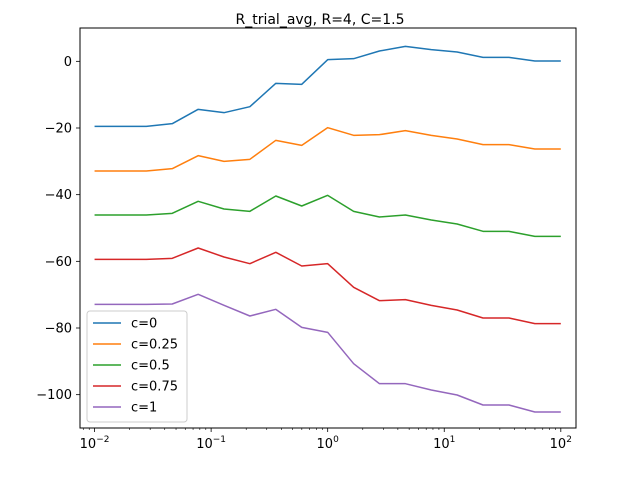 The width and height of the screenshot is (640, 480). I want to click on y-tick-label-3: −60, so click(58, 262).